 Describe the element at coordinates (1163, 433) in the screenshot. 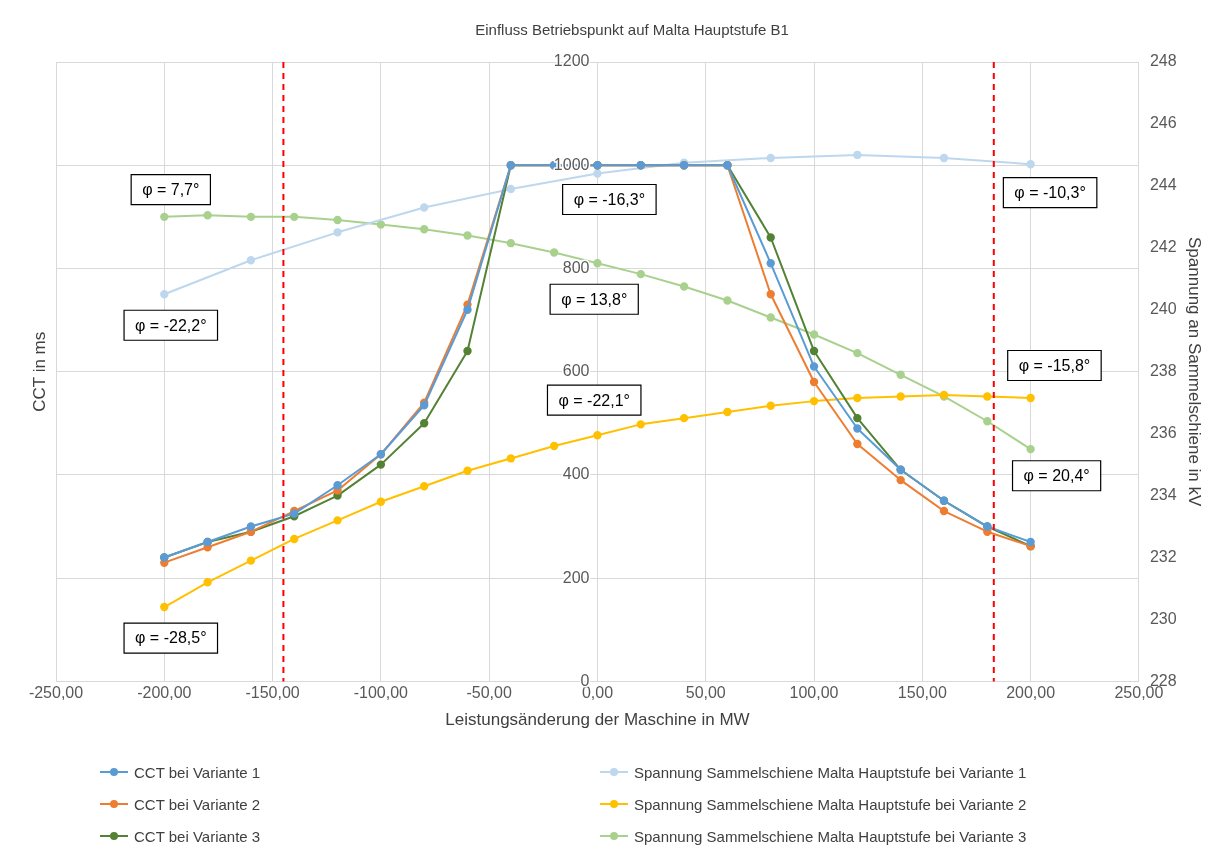

I see `y2-tick-label: 236` at that location.